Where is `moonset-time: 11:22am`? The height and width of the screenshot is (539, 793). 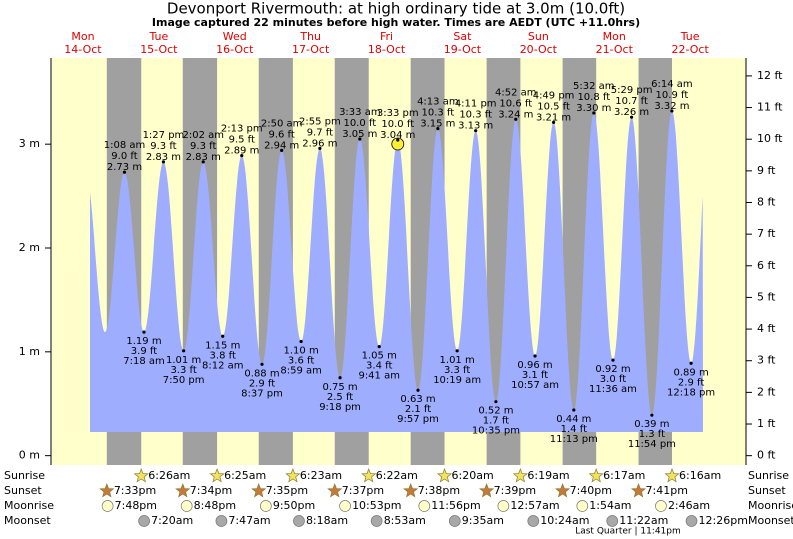 moonset-time: 11:22am is located at coordinates (643, 520).